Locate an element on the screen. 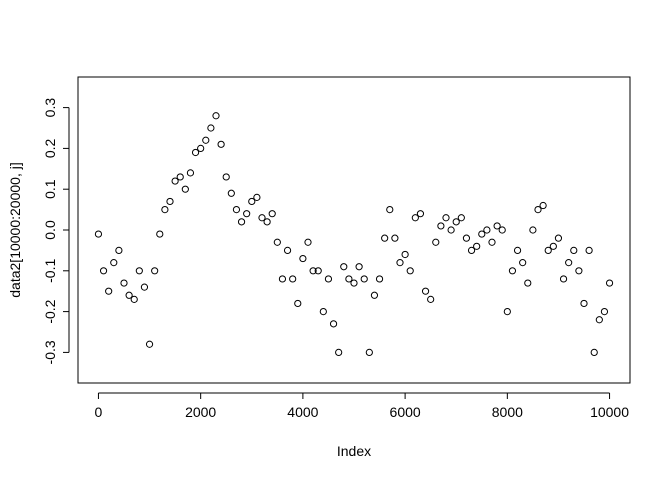 The width and height of the screenshot is (672, 485). y-tick-label: 0.3 is located at coordinates (50, 108).